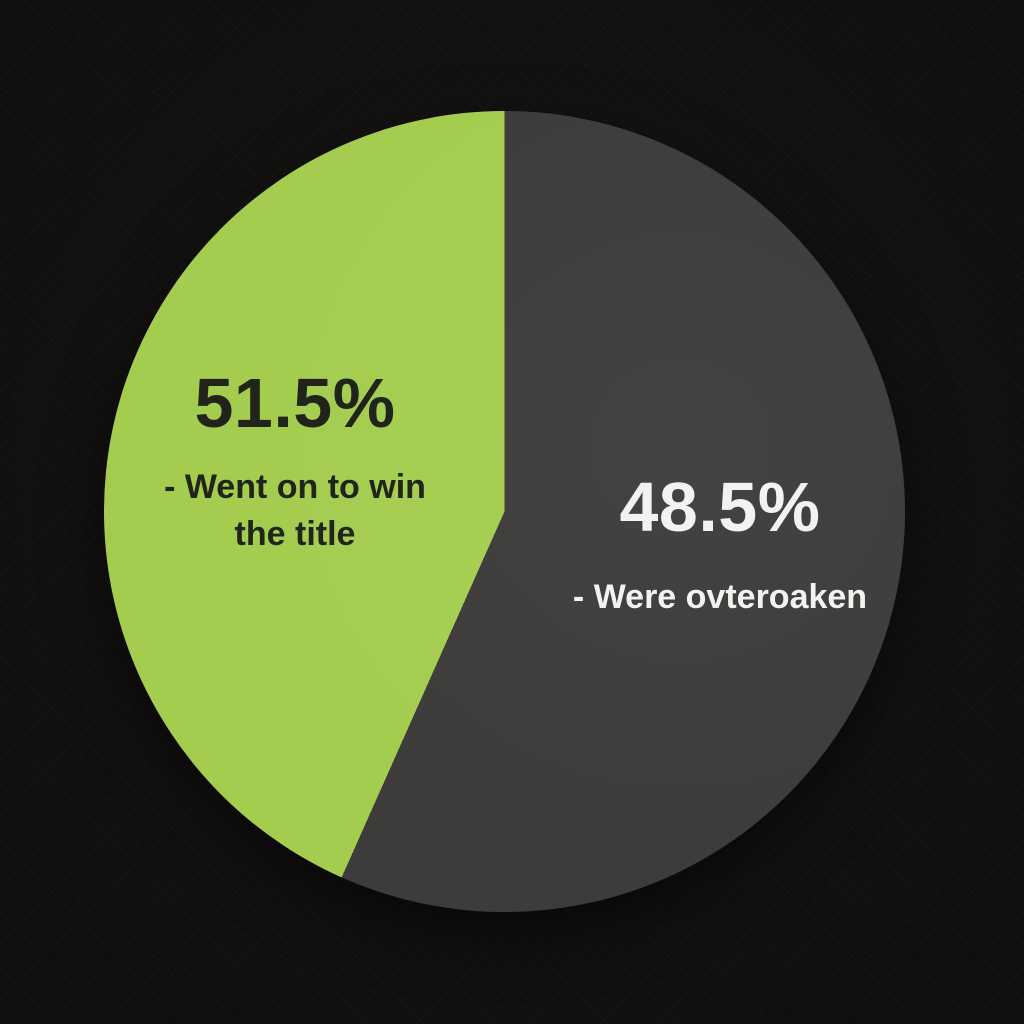  What do you see at coordinates (720, 507) in the screenshot?
I see `gray-slice-percentage: 48.5%` at bounding box center [720, 507].